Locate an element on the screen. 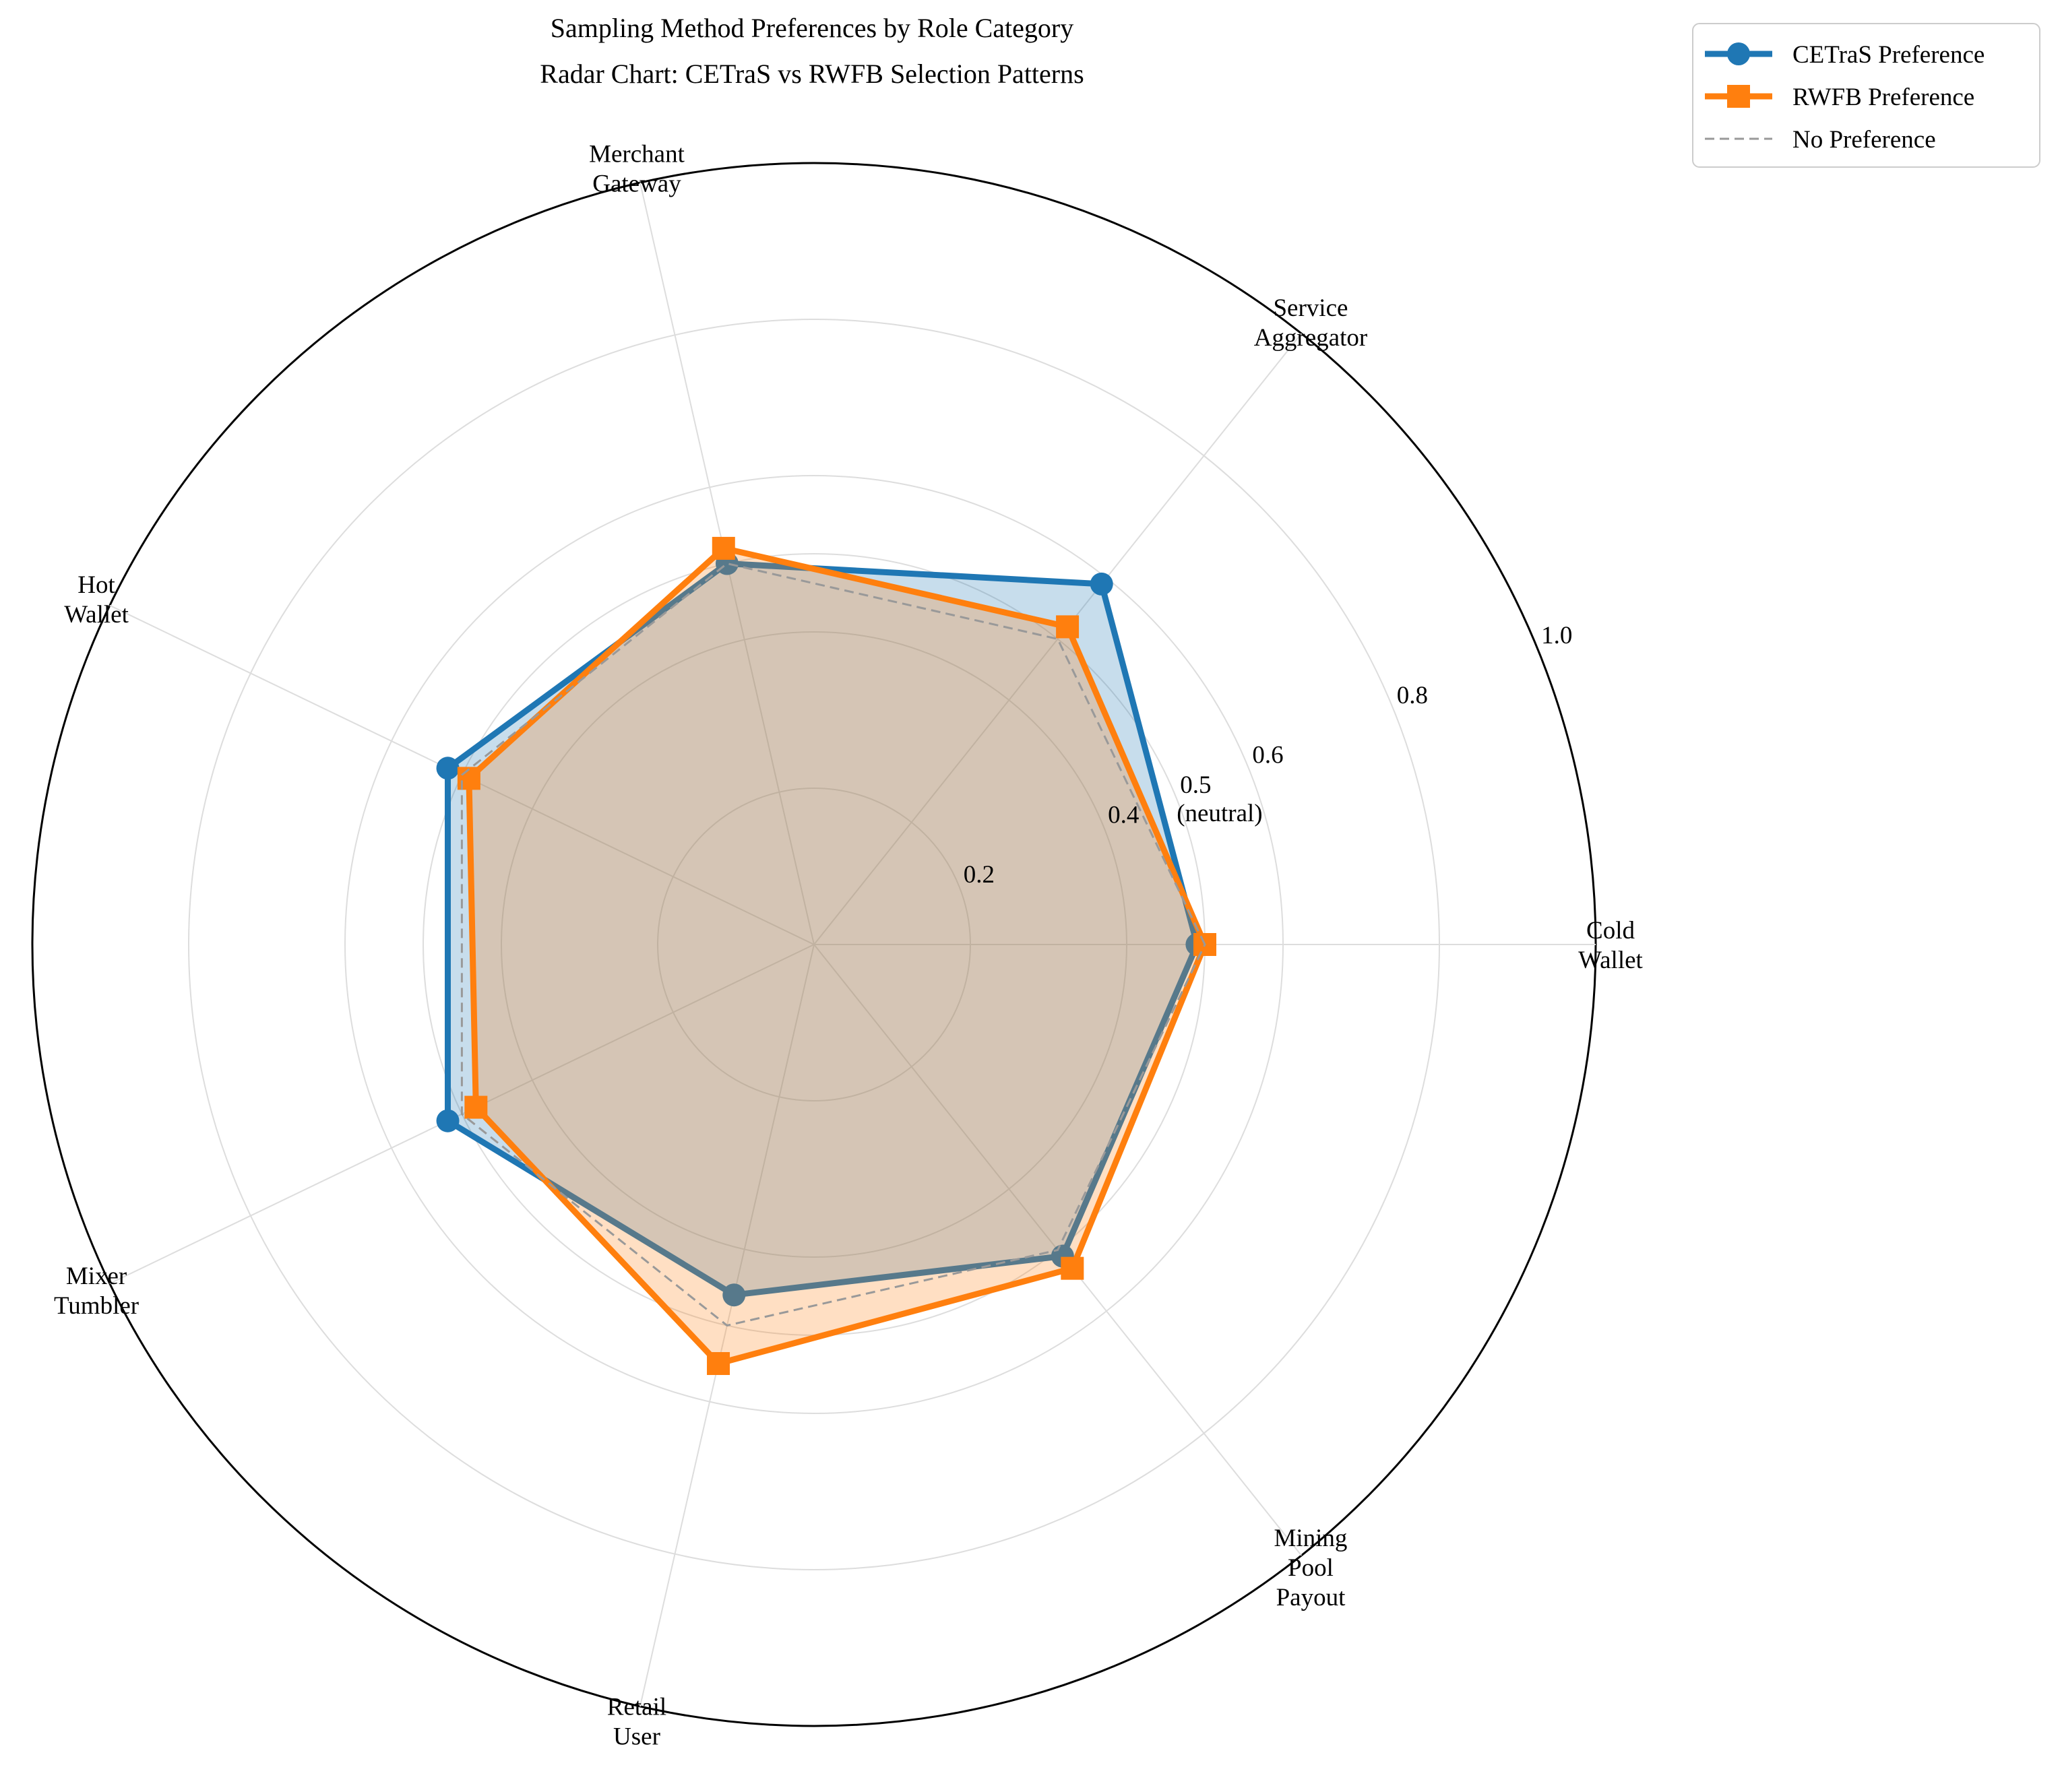 The width and height of the screenshot is (2060, 1792). r-tick-label-line: 0.6 is located at coordinates (1267, 755).